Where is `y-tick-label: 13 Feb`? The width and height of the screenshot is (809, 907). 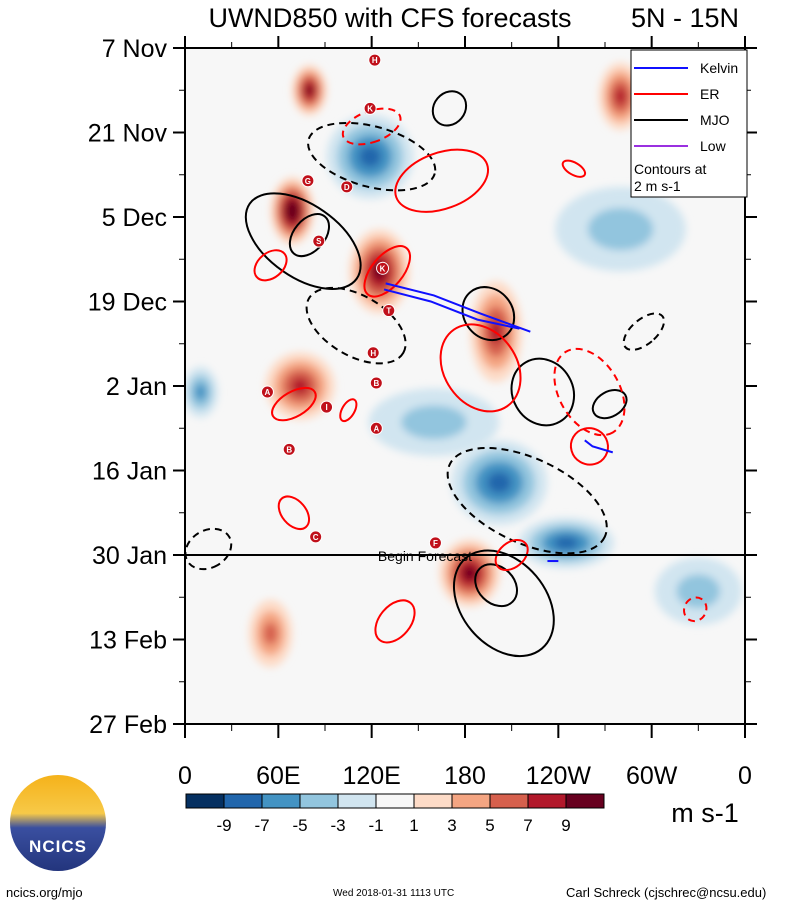 y-tick-label: 13 Feb is located at coordinates (128, 641).